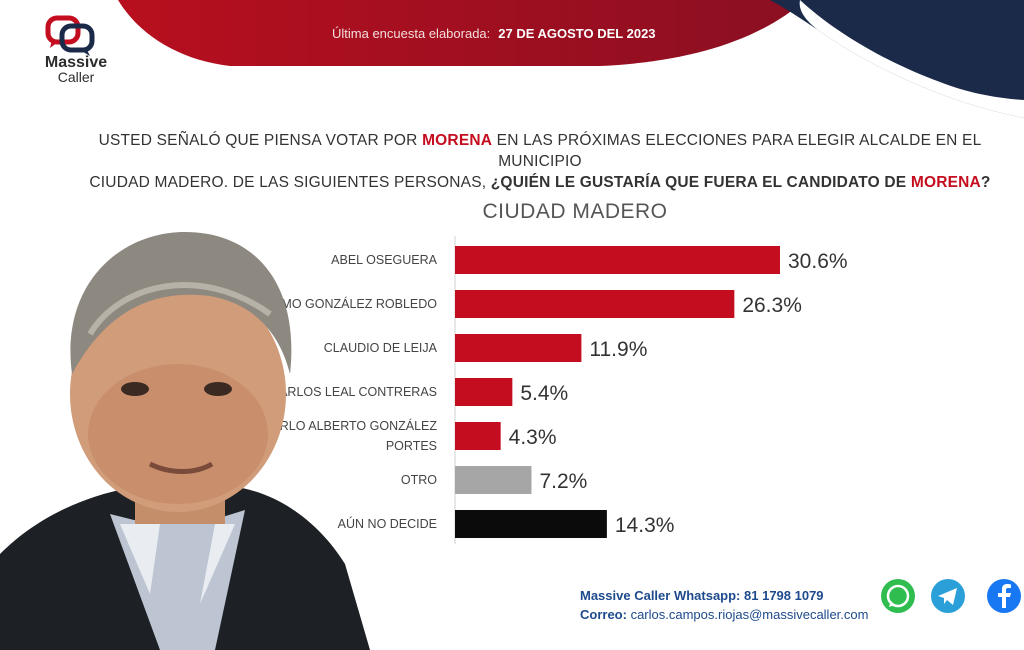  I want to click on category-label-line: CARLOS LEAL CONTRERAS, so click(353, 392).